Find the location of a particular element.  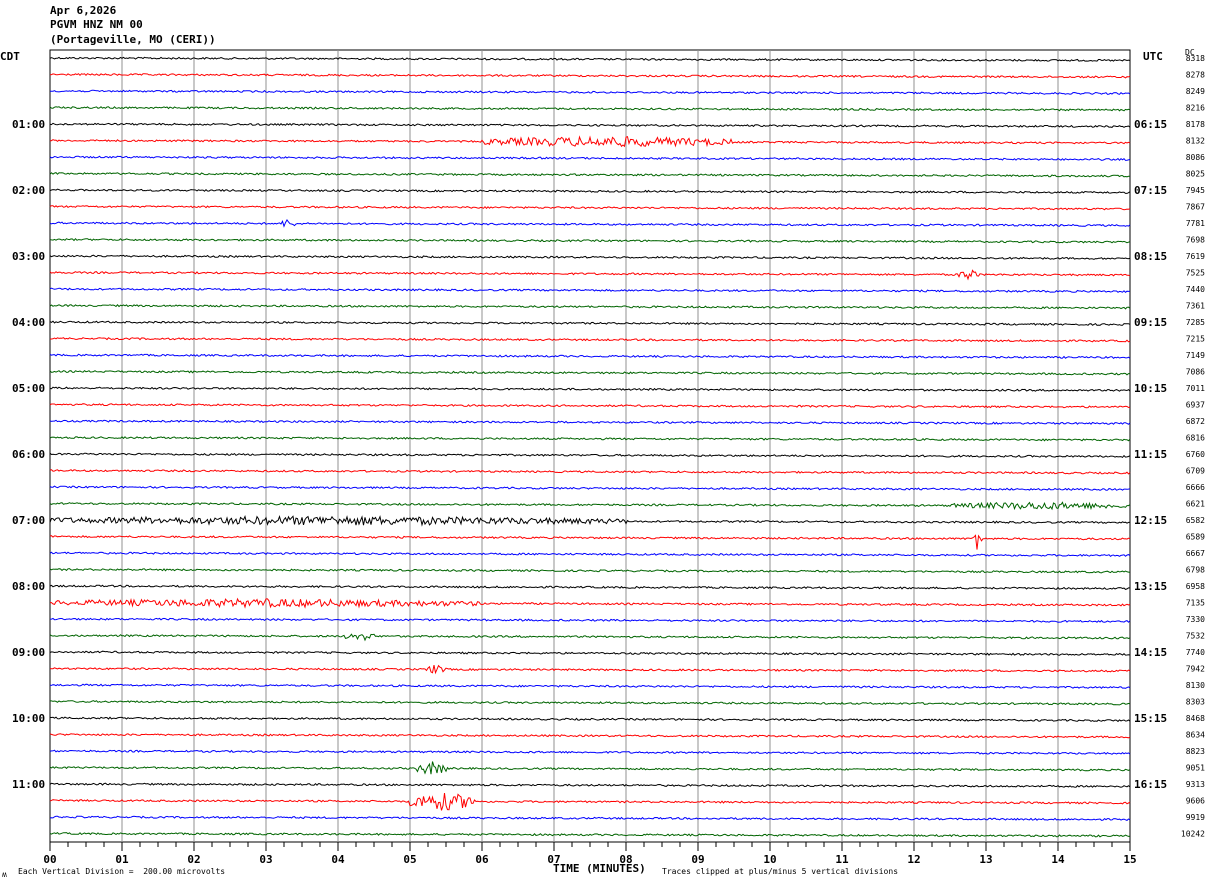

dc-offset-label: 10242 is located at coordinates (1193, 834).